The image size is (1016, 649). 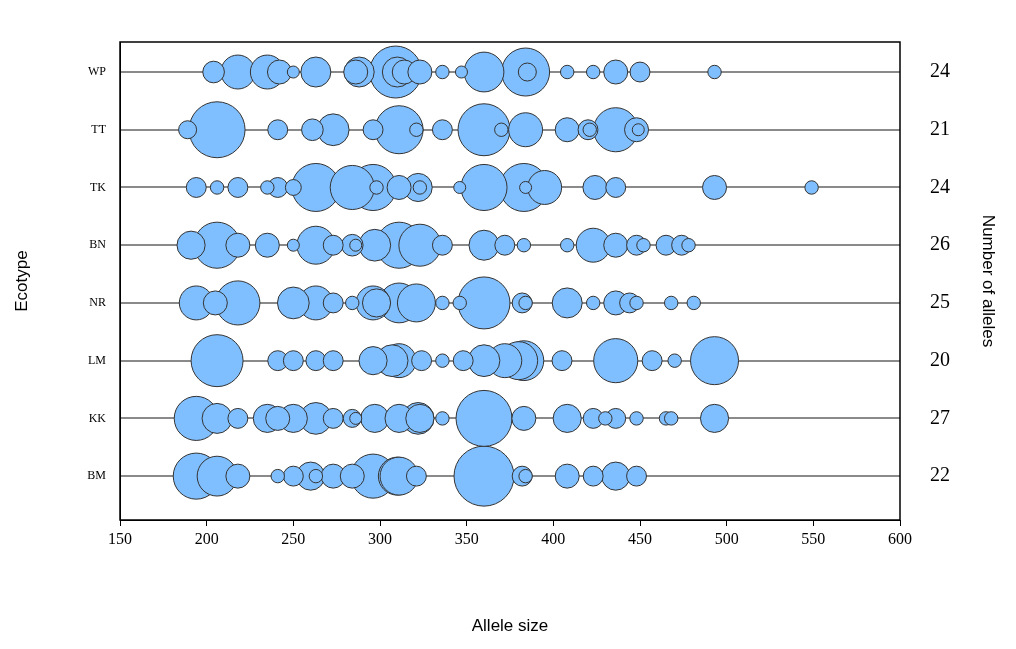 I want to click on y2-tick-label: 27, so click(x=940, y=416).